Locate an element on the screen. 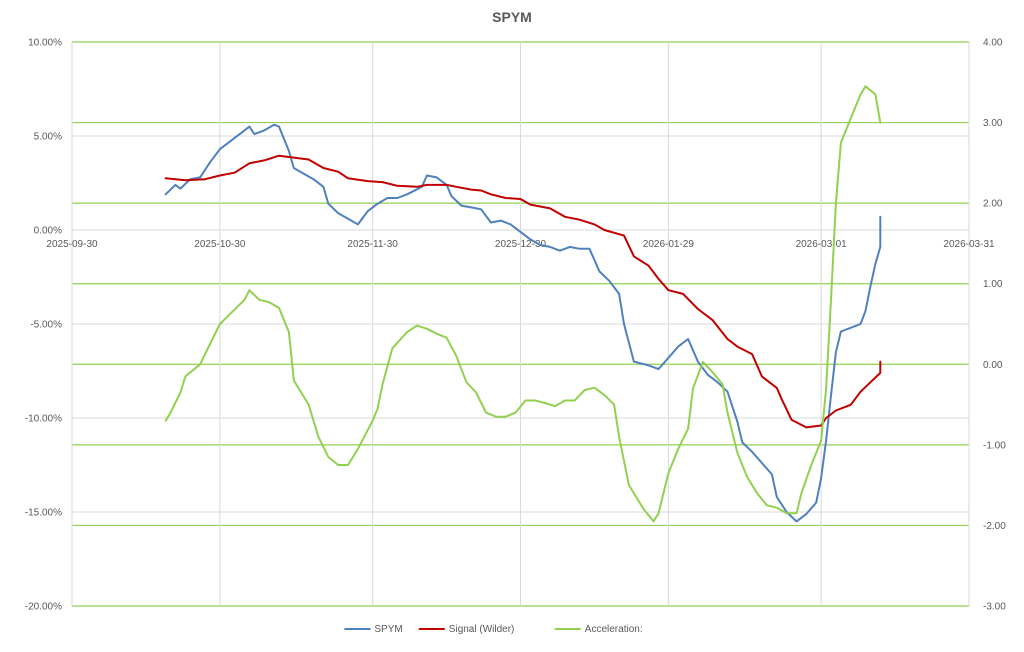  y-left-tick-label: -20.00% is located at coordinates (43, 607).